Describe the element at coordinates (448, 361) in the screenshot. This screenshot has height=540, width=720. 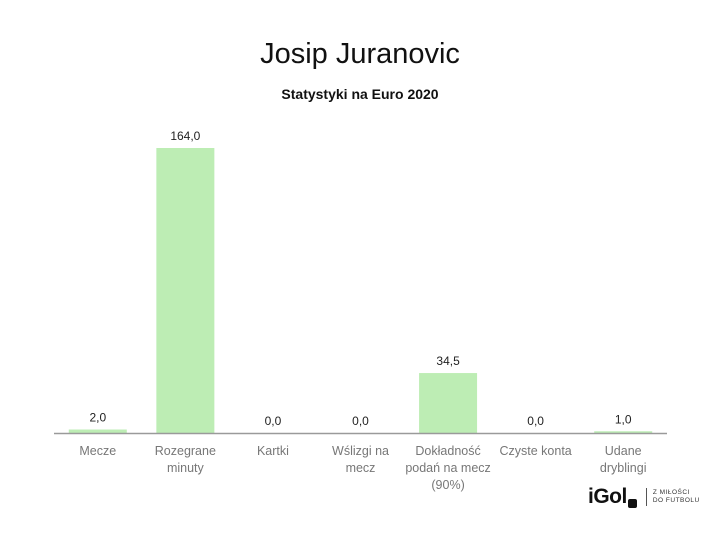
I see `value-label-4: 34,5` at that location.